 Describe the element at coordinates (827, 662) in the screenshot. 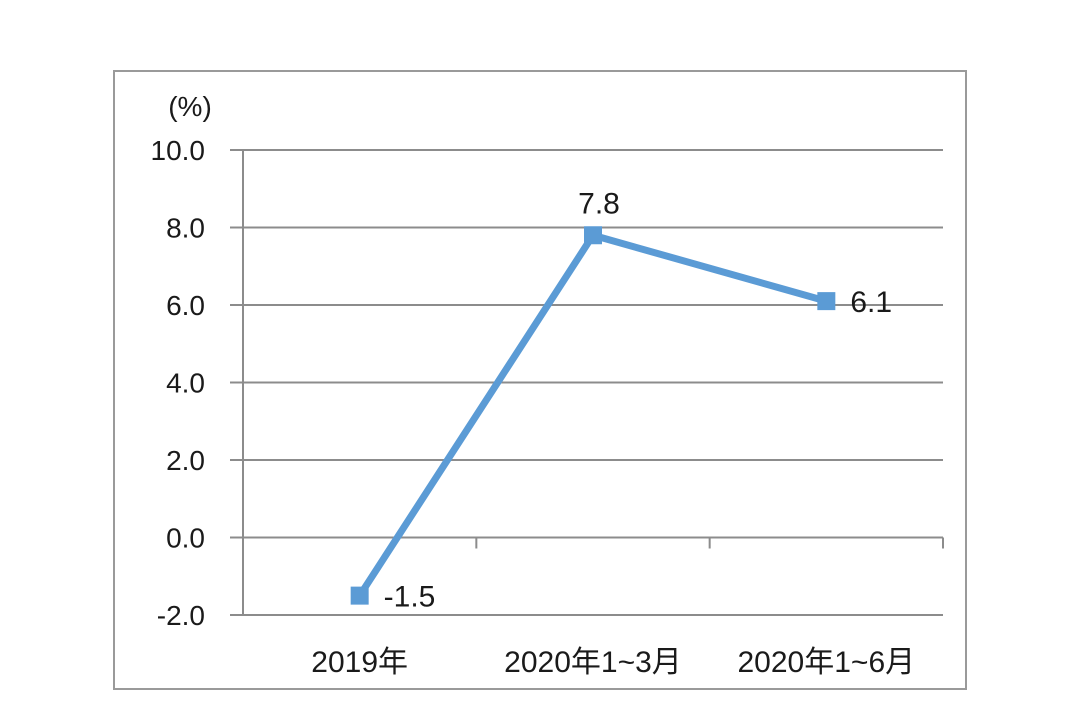

I see `x-category-label: 2020年1~6月` at that location.